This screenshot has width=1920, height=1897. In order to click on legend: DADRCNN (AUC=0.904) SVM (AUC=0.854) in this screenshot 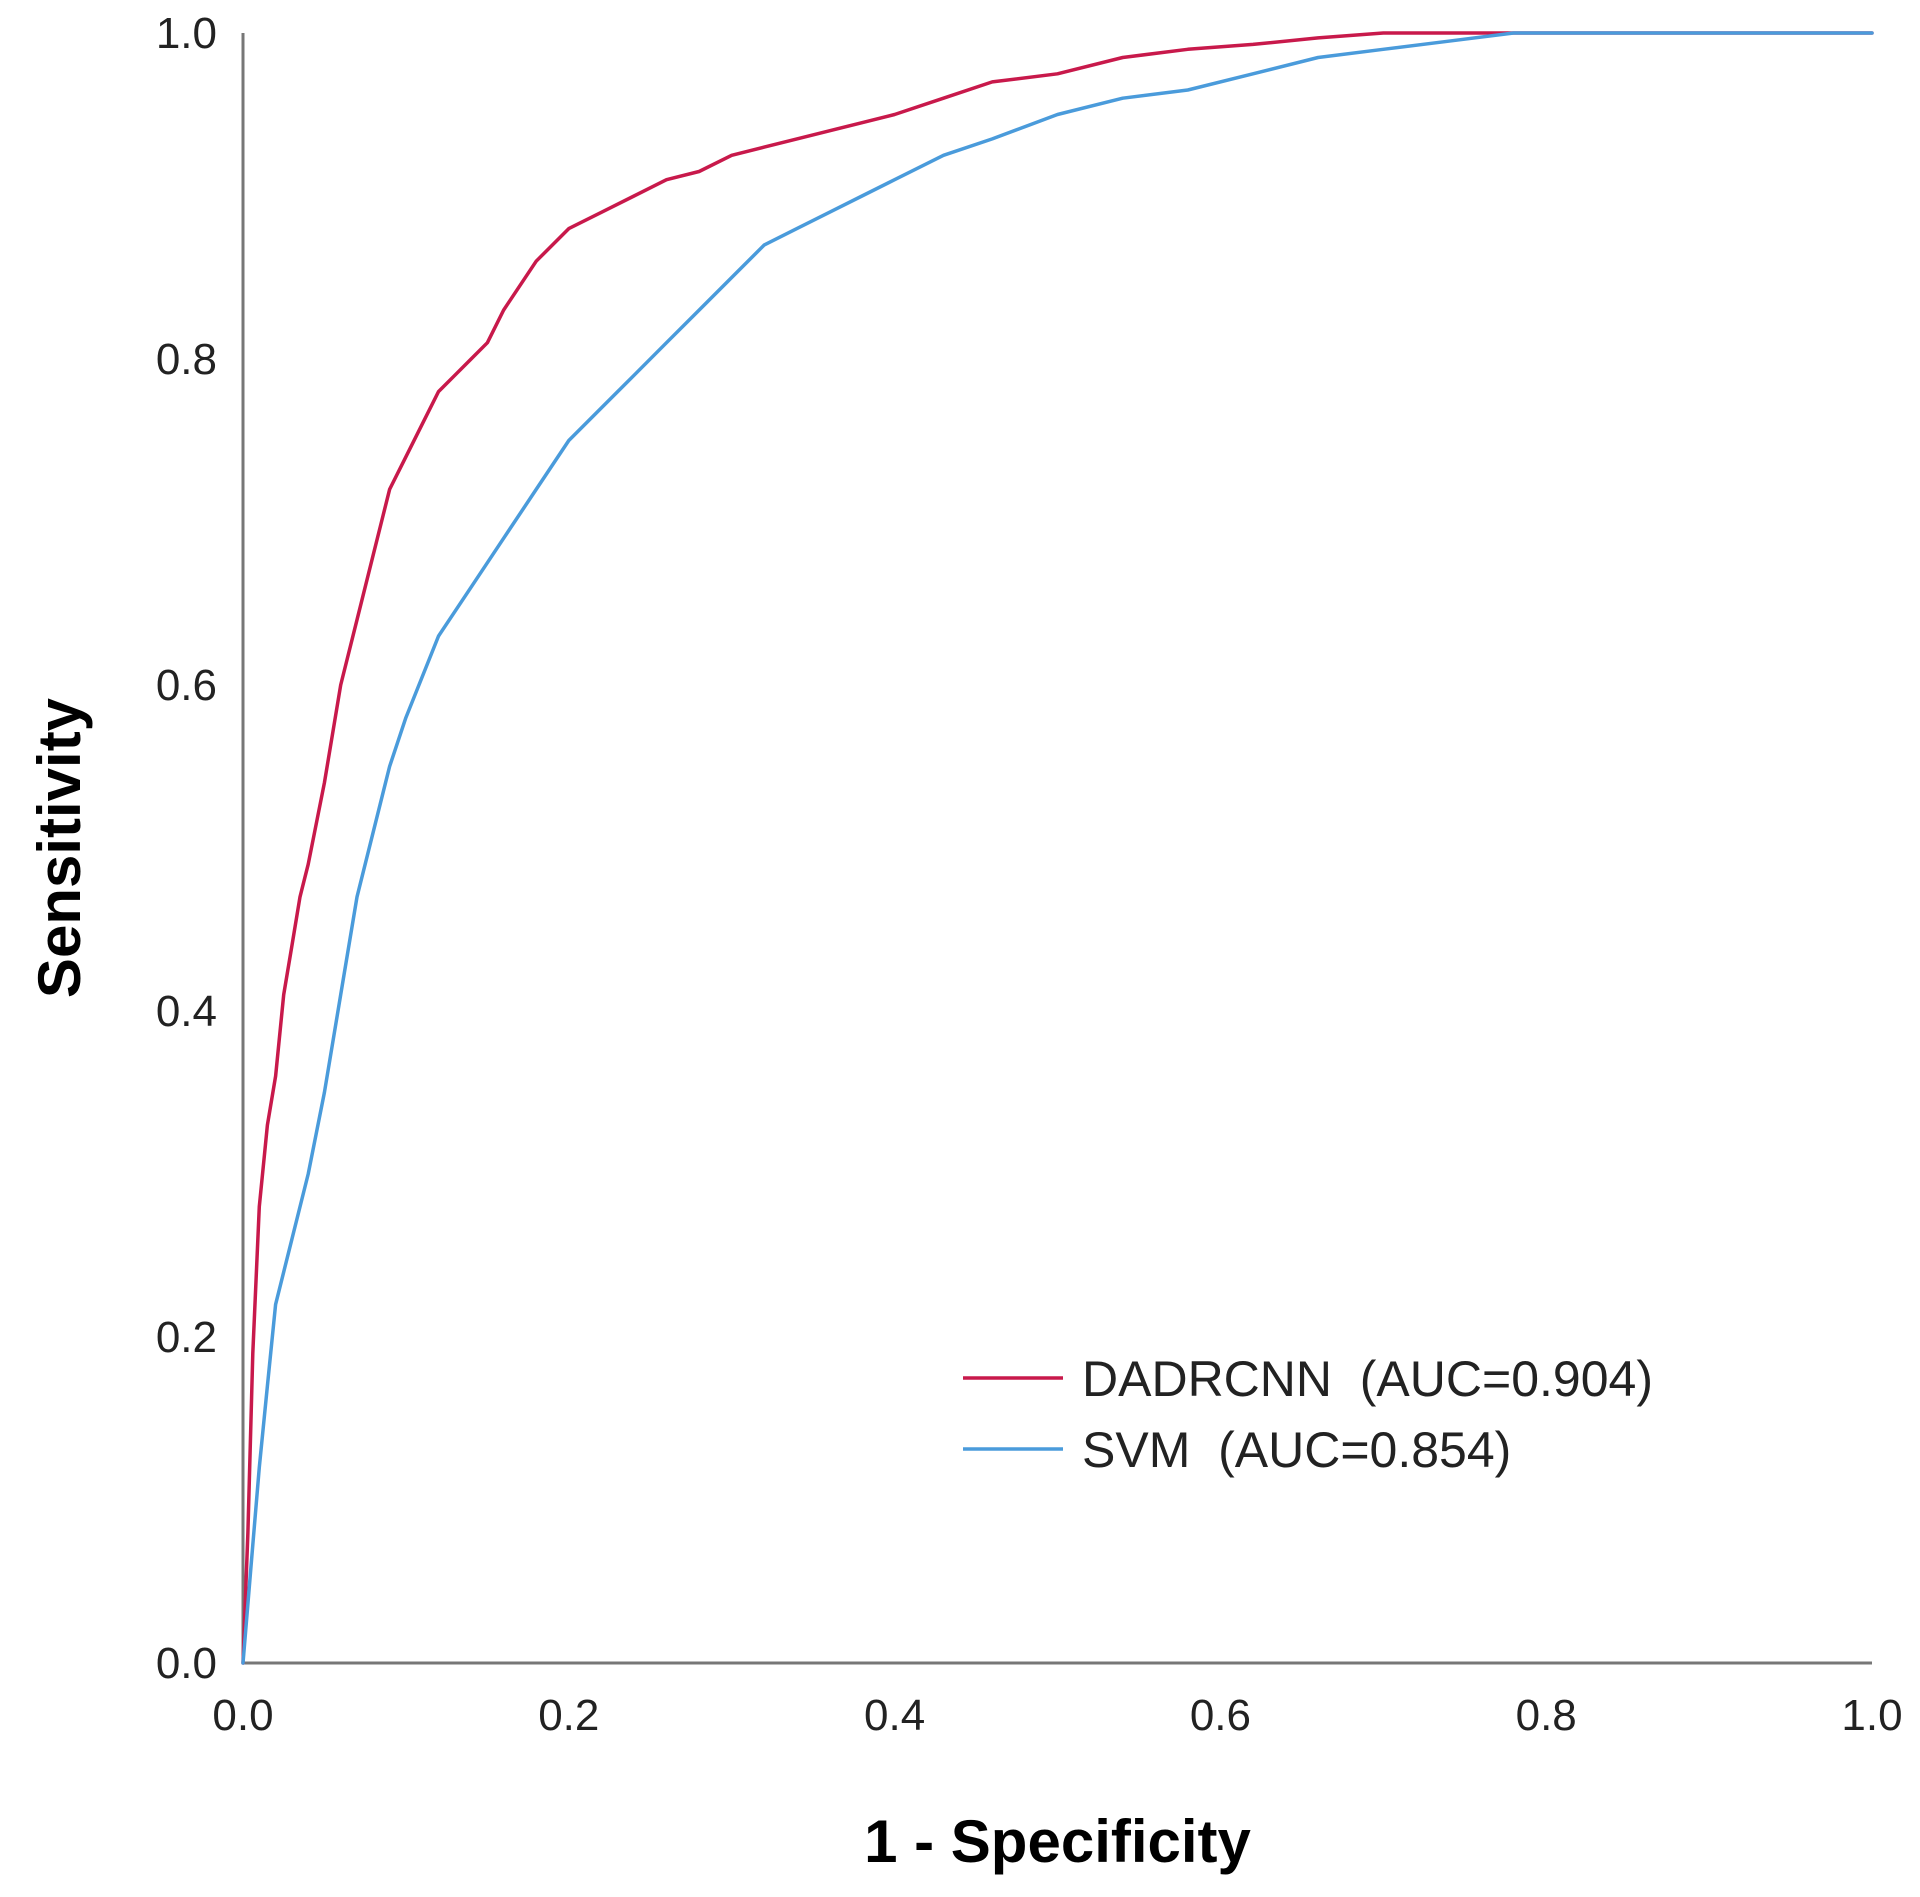, I will do `click(1308, 1414)`.